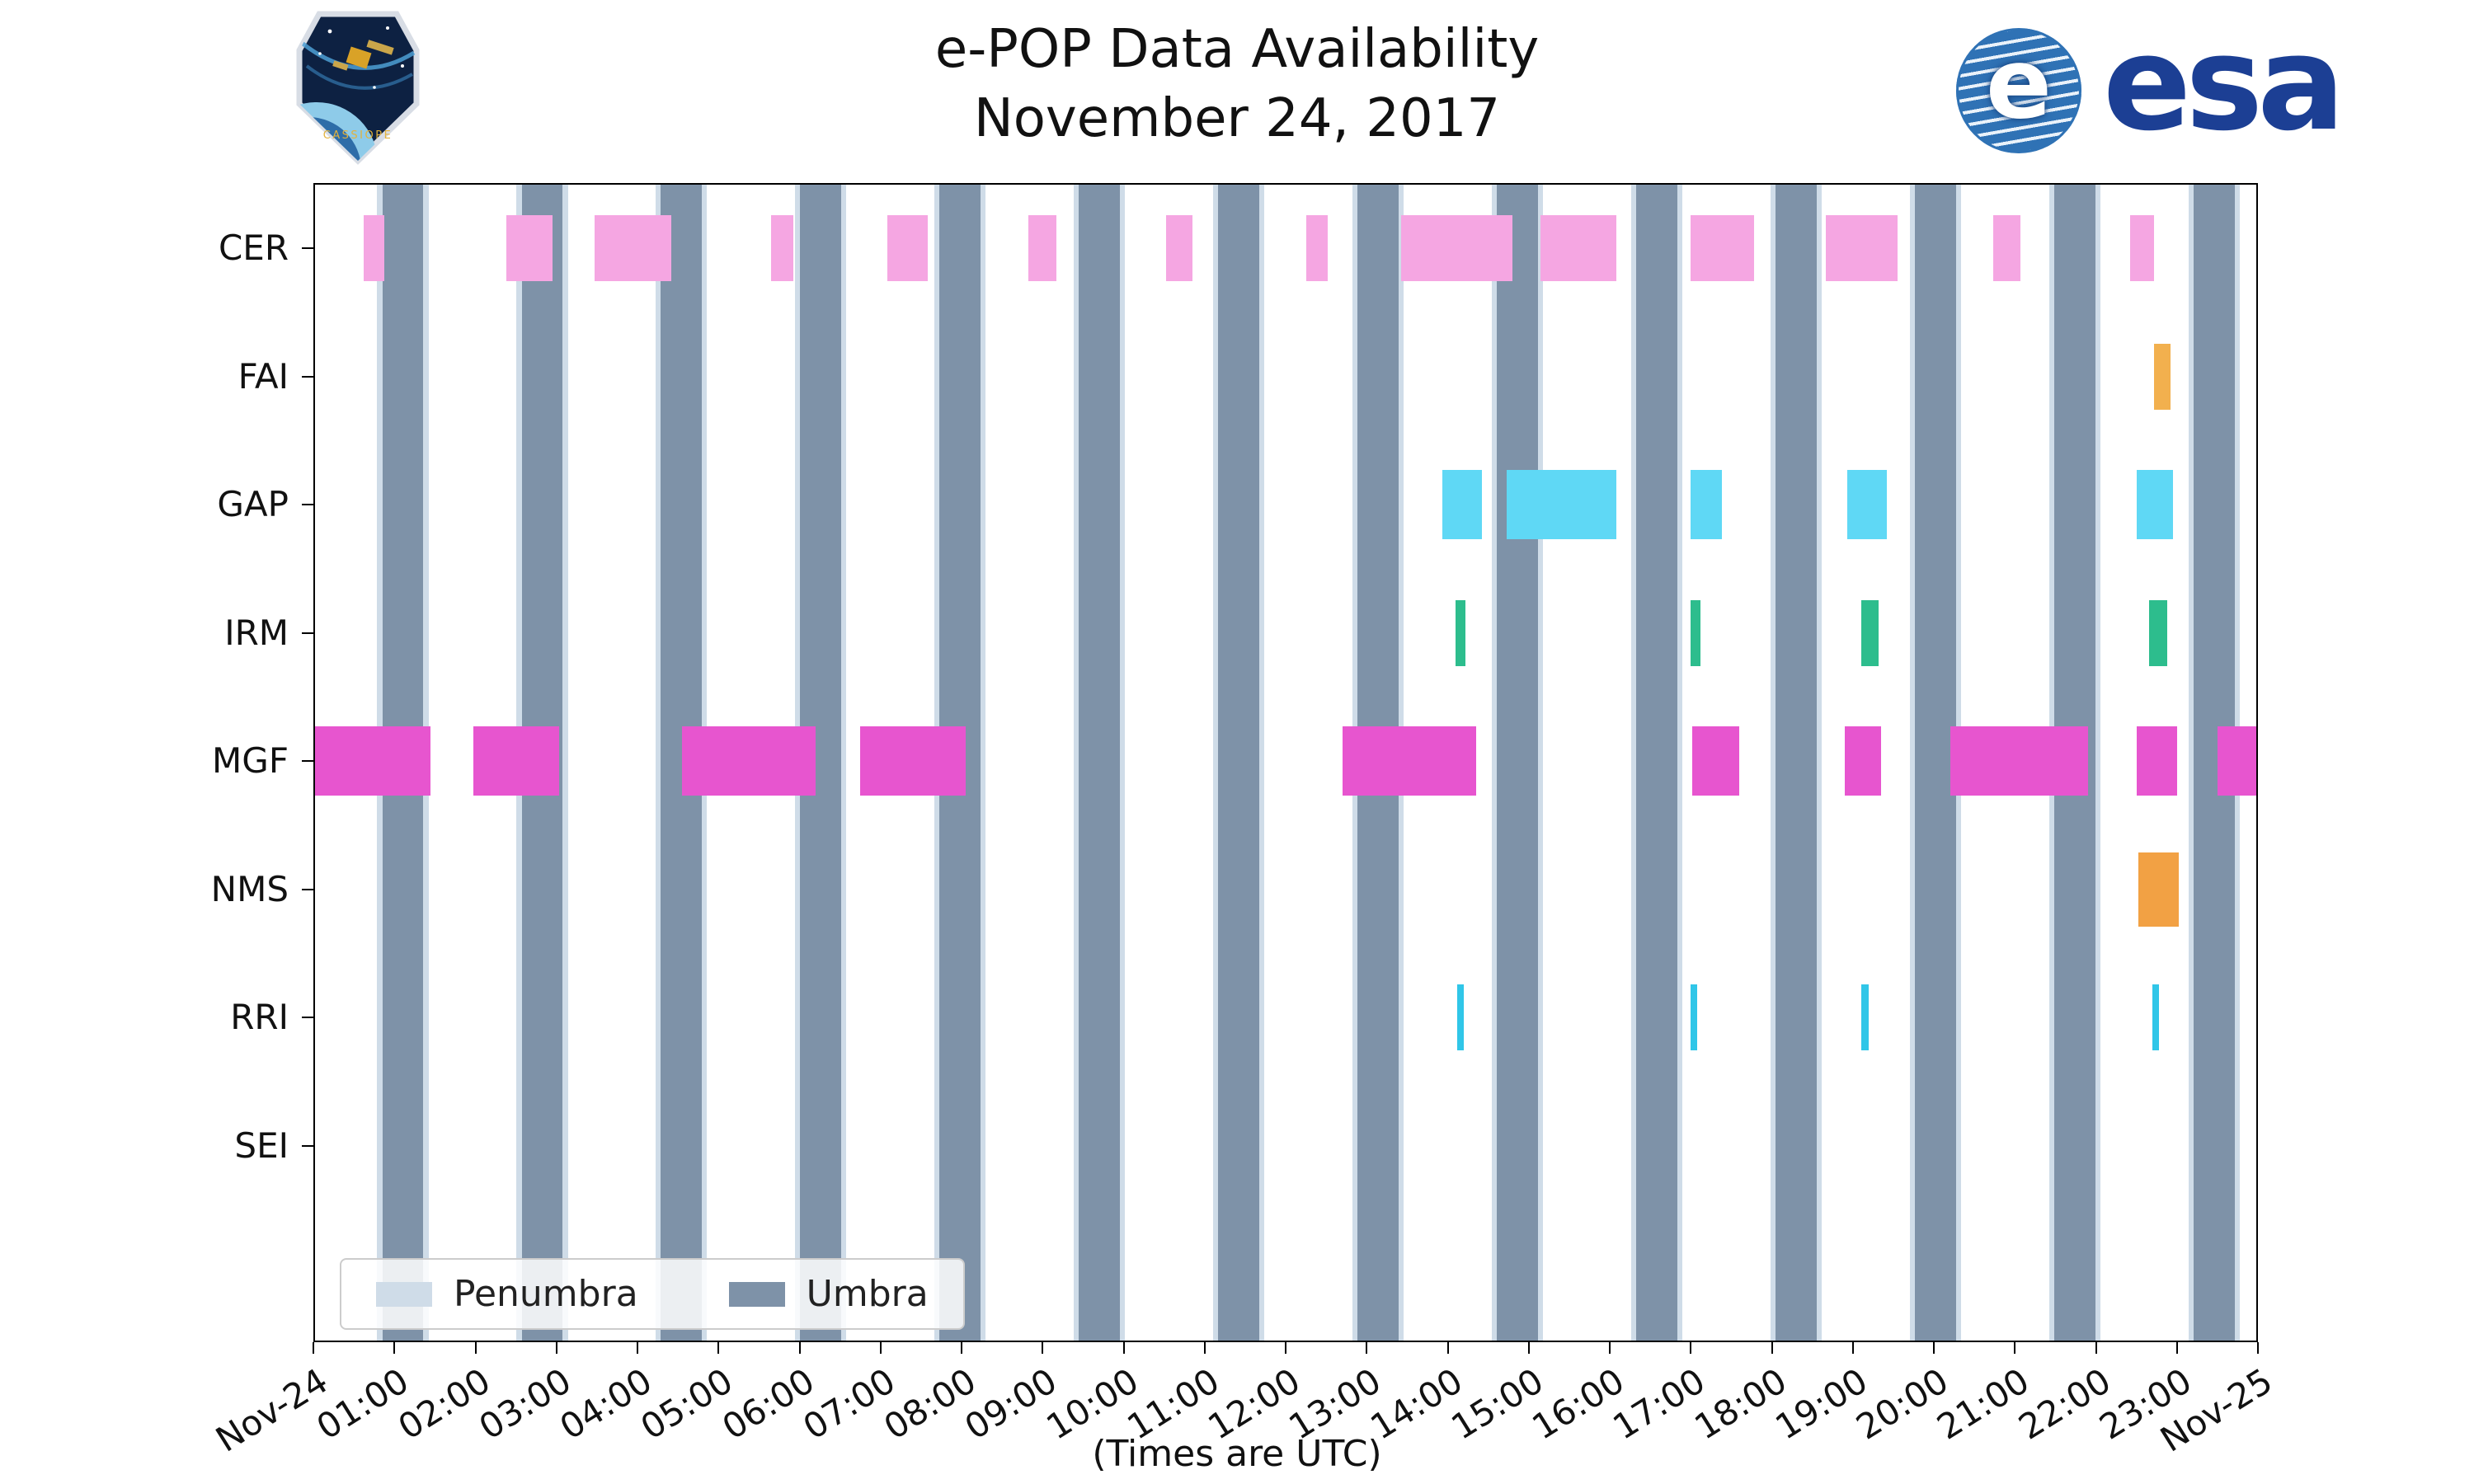 Image resolution: width=2474 pixels, height=1484 pixels. What do you see at coordinates (2158, 889) in the screenshot?
I see `data-bar-nms` at bounding box center [2158, 889].